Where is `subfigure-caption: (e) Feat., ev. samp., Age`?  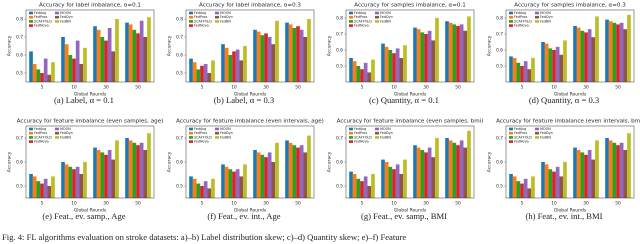
subfigure-caption: (e) Feat., ev. samp., Age is located at coordinates (83, 216).